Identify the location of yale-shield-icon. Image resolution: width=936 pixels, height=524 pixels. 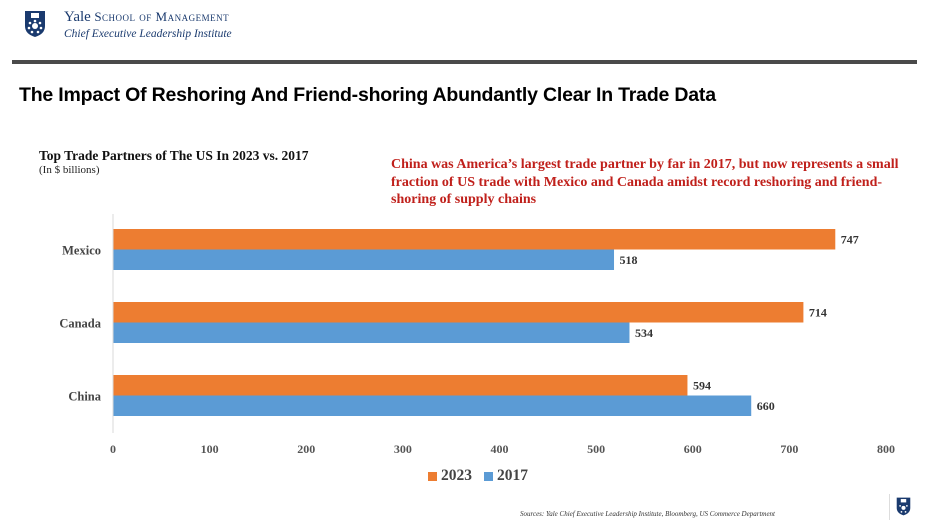
(35, 24).